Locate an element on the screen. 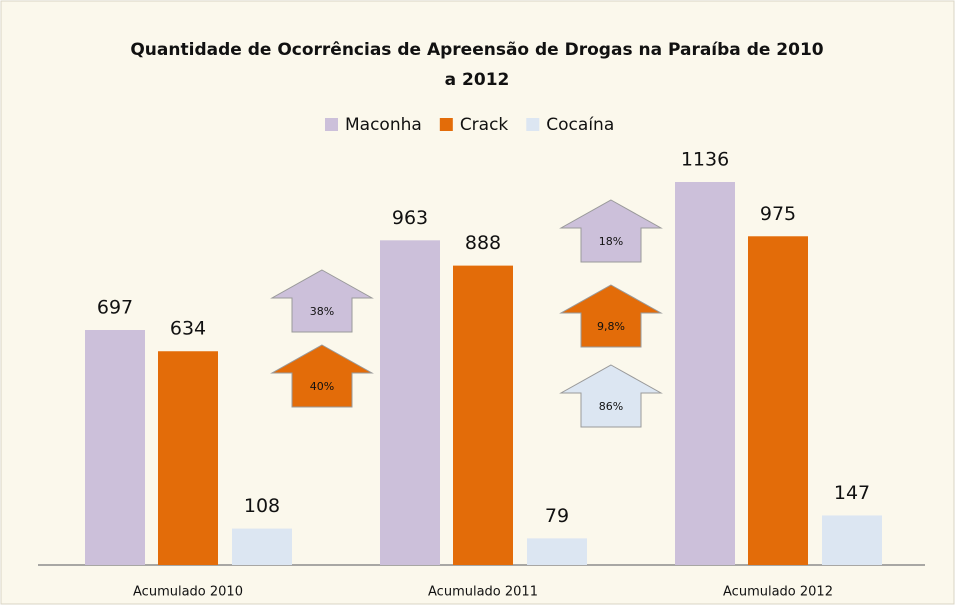 This screenshot has width=955, height=605. x-tick-label: Acumulado 2011 is located at coordinates (483, 592).